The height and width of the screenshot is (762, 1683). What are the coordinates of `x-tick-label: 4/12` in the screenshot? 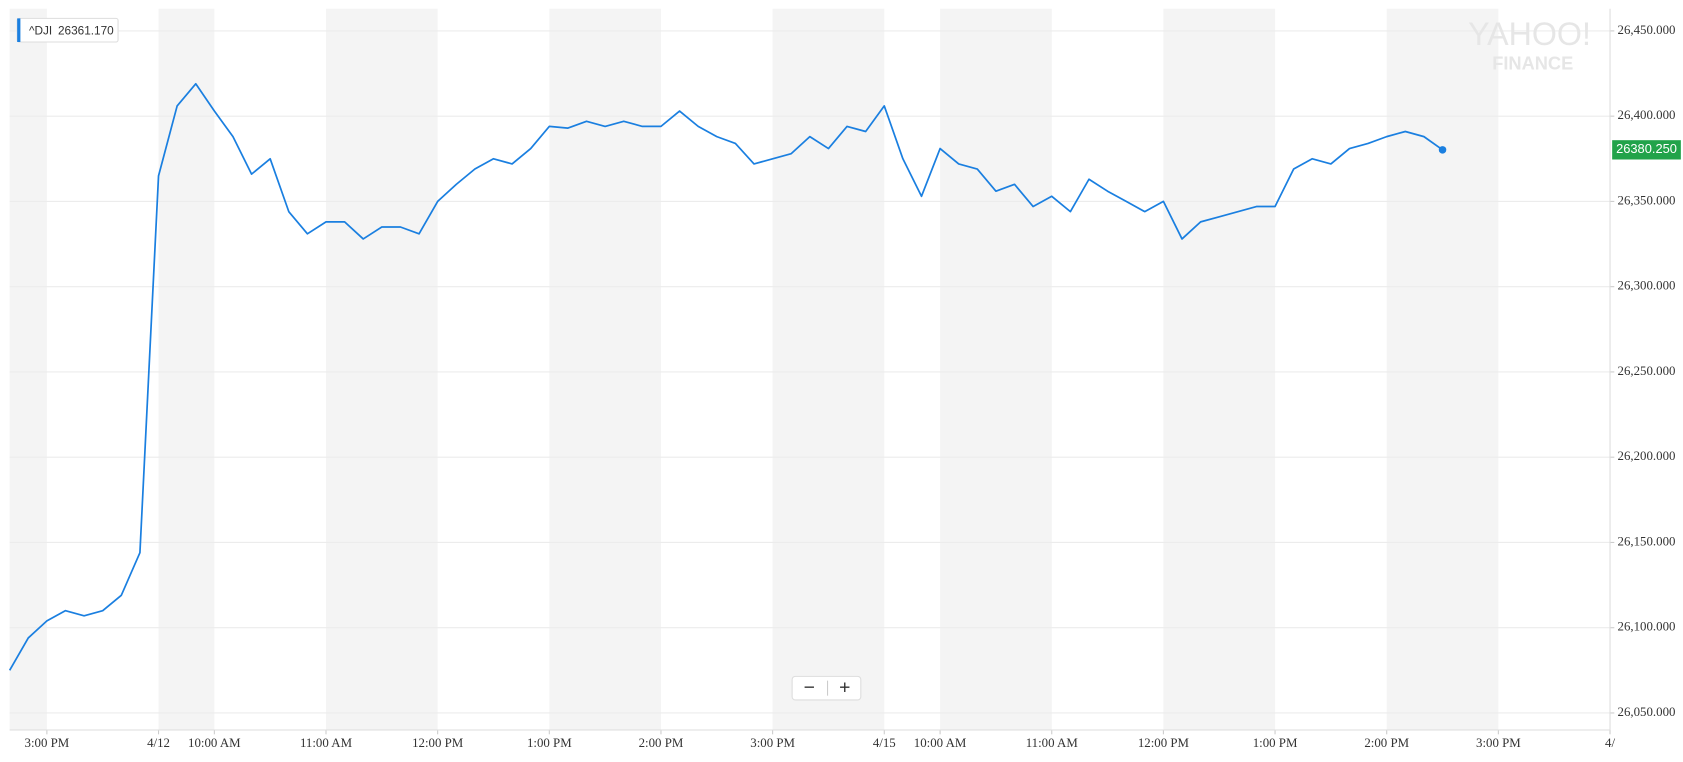 It's located at (158, 743).